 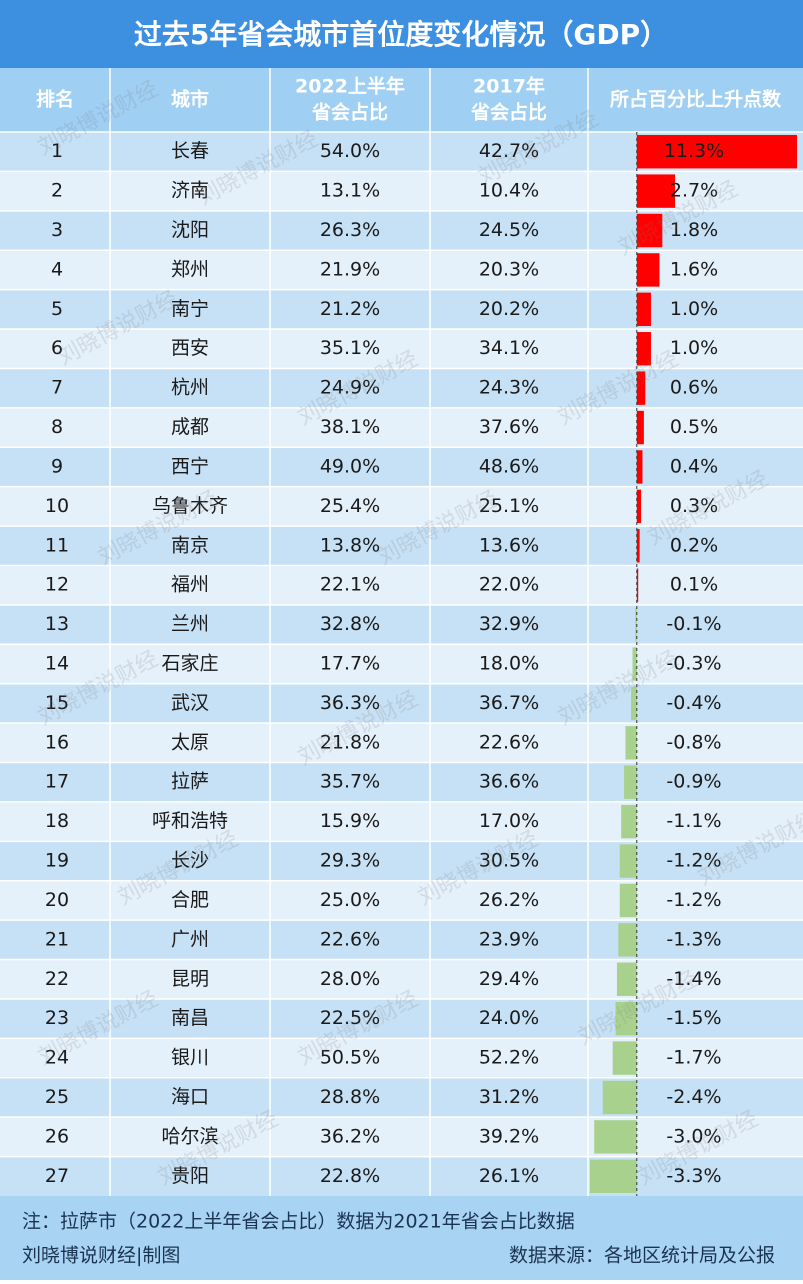 What do you see at coordinates (190, 151) in the screenshot?
I see `cell: 长春` at bounding box center [190, 151].